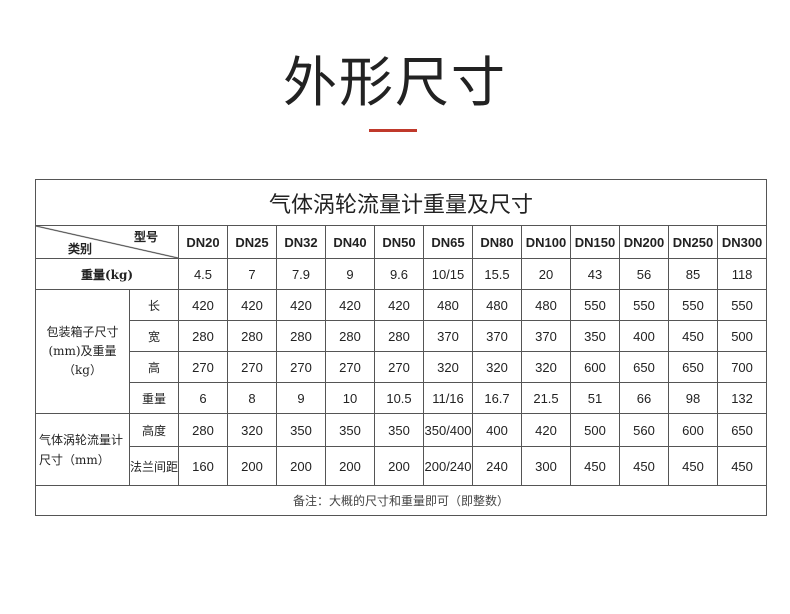  Describe the element at coordinates (448, 242) in the screenshot. I see `column-header: DN65` at that location.